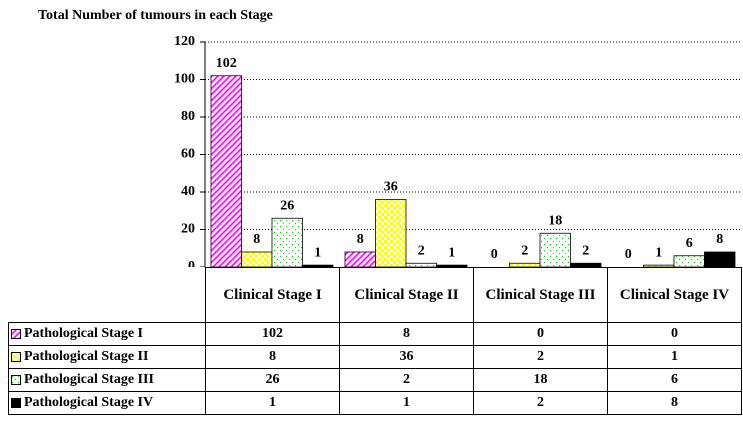  What do you see at coordinates (674, 295) in the screenshot?
I see `category-label: Clinical Stage IV` at bounding box center [674, 295].